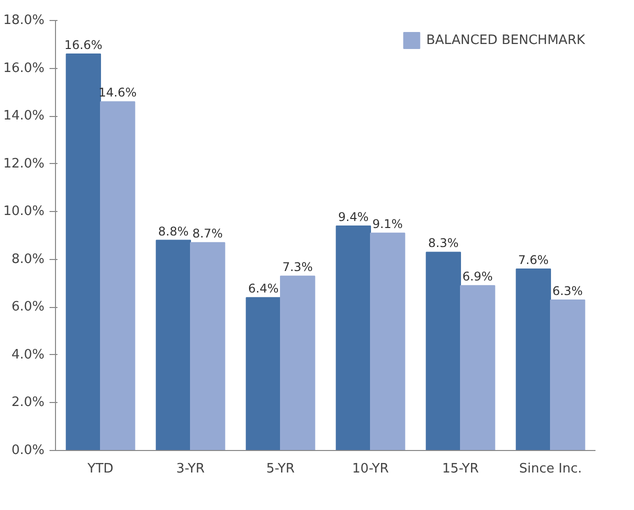  What do you see at coordinates (505, 40) in the screenshot?
I see `legend-label: BALANCED BENCHMARK` at bounding box center [505, 40].